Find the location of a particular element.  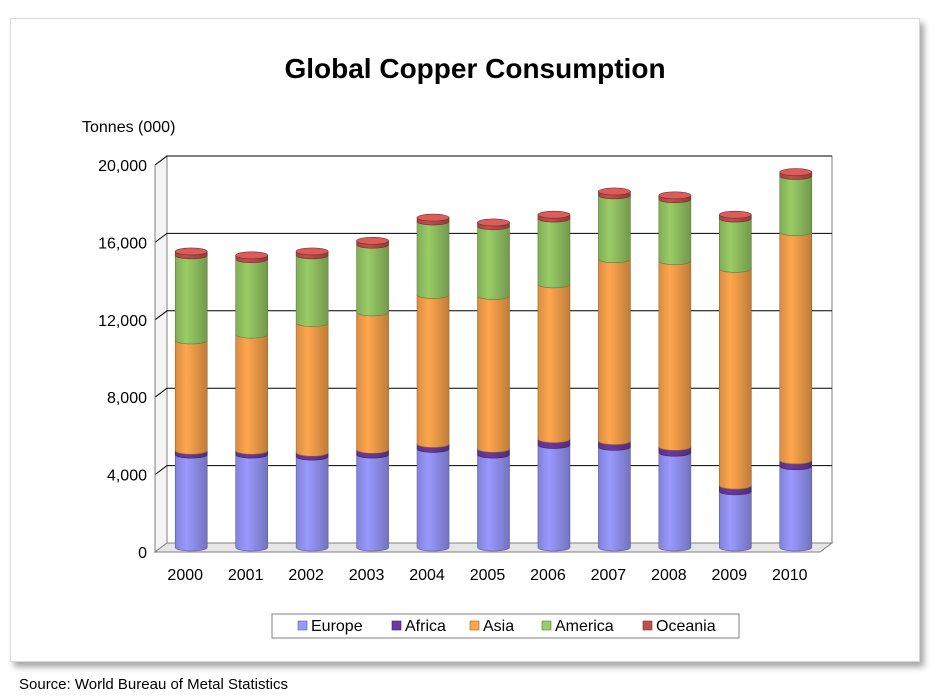

bar-america-2000 is located at coordinates (191, 300).